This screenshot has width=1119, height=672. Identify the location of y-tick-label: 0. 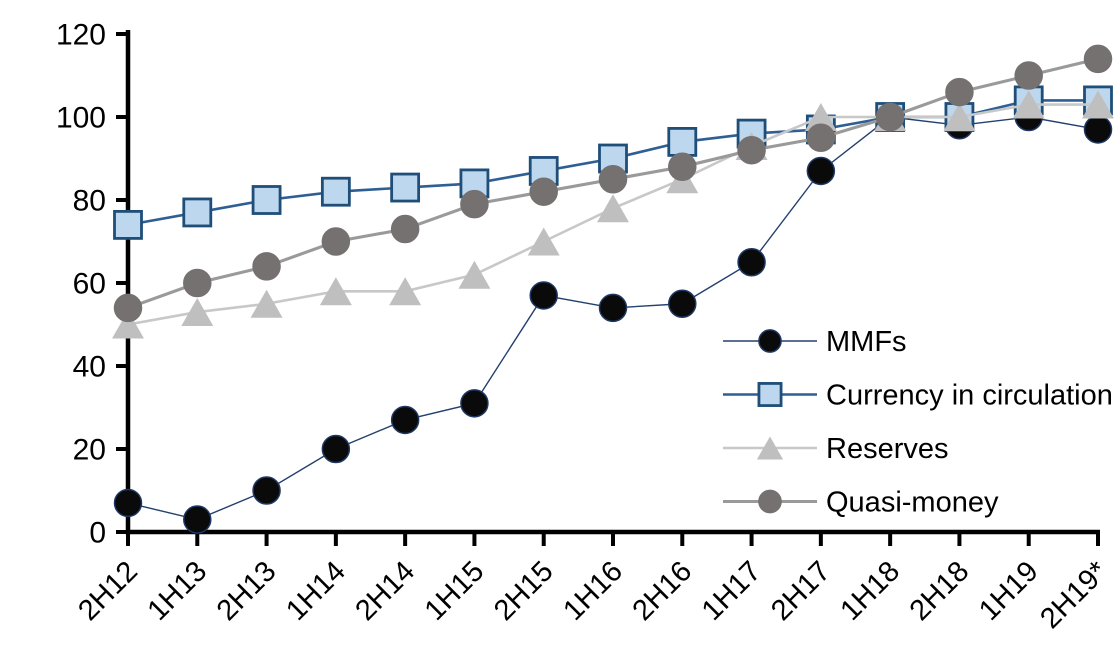
(97, 533).